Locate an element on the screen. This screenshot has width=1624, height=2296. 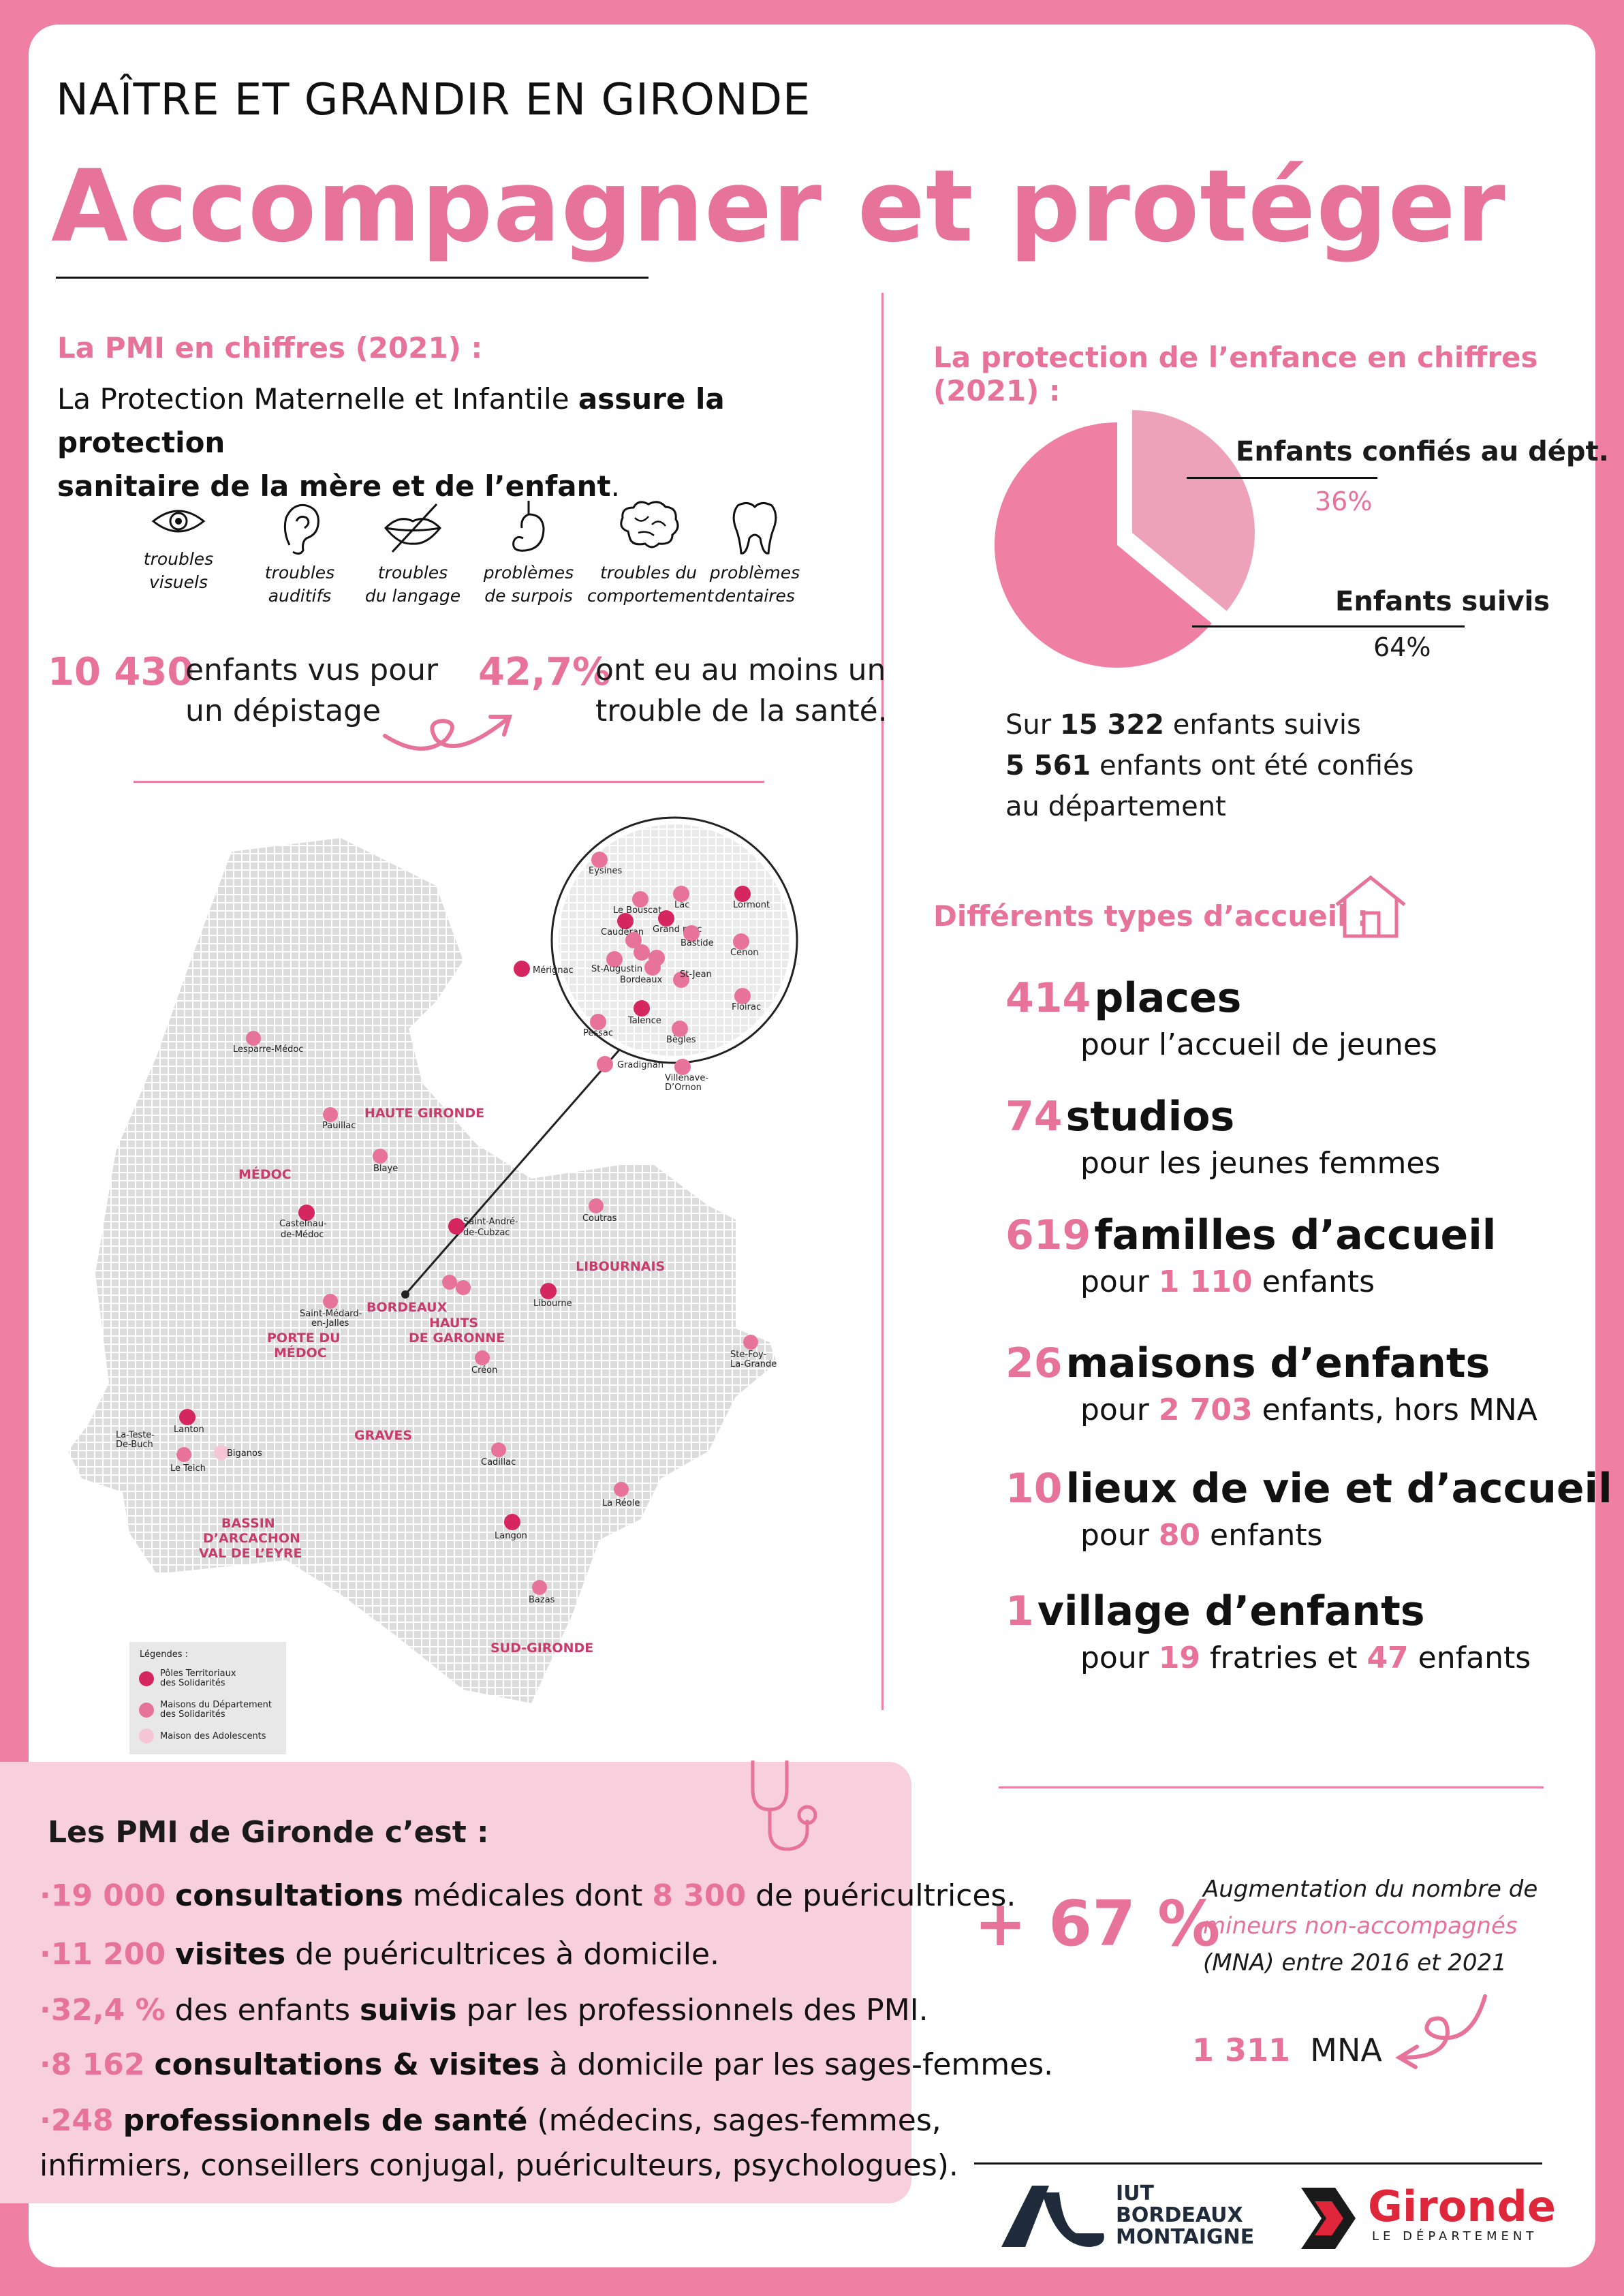
pie-pct-suivis: 64% is located at coordinates (1402, 647).